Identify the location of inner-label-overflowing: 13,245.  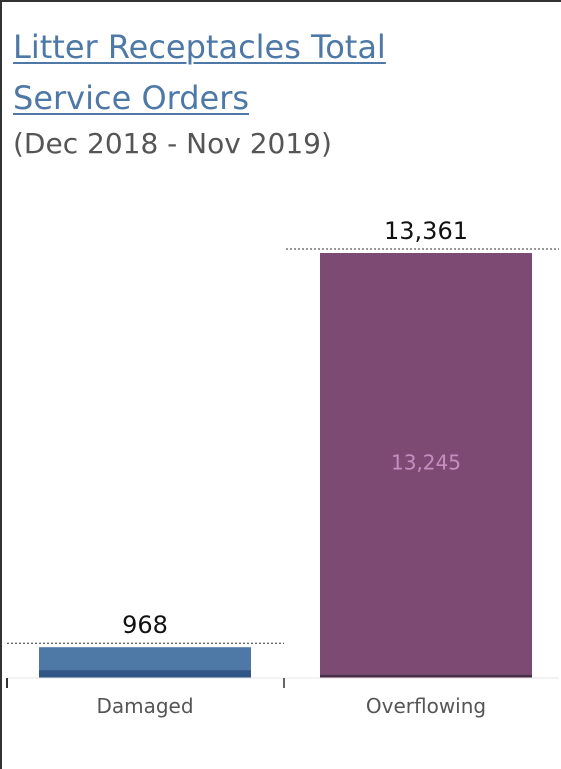
(426, 463).